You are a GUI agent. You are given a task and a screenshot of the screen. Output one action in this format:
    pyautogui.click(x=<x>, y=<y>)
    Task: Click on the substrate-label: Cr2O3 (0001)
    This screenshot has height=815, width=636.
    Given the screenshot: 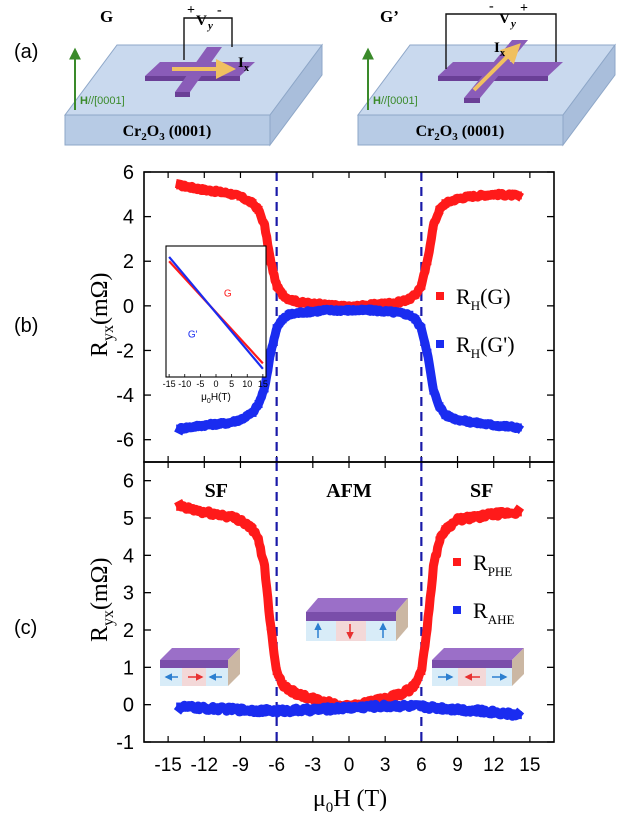 What is the action you would take?
    pyautogui.click(x=460, y=133)
    